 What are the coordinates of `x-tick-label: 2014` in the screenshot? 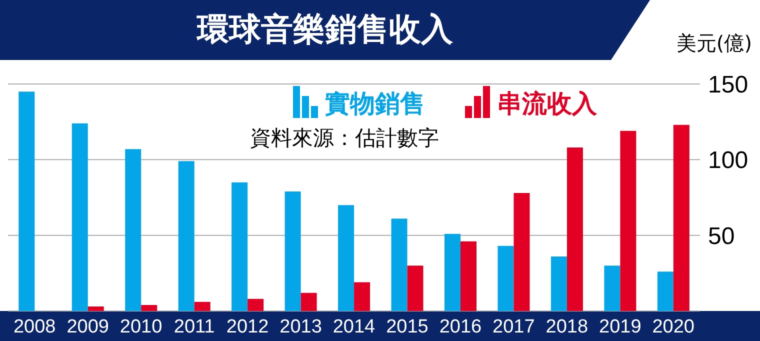 It's located at (354, 327).